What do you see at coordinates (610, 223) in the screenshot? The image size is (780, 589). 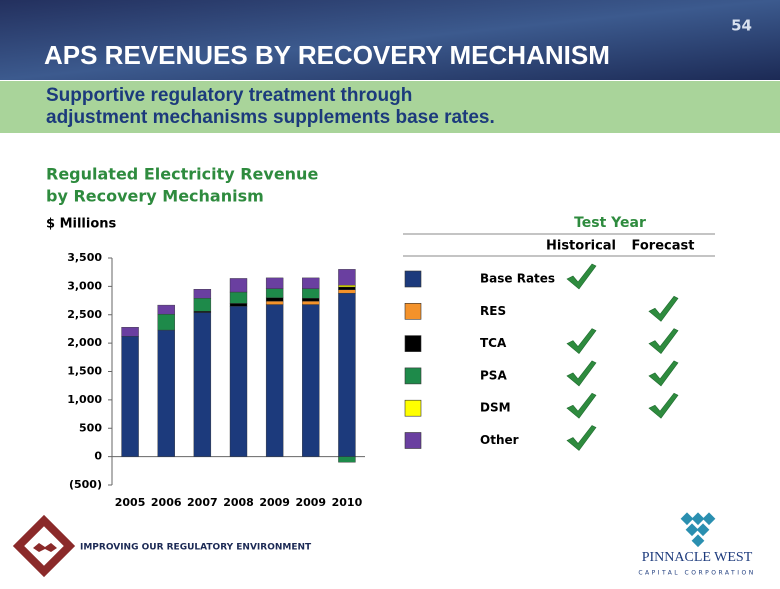 I see `table-title: Test Year` at bounding box center [610, 223].